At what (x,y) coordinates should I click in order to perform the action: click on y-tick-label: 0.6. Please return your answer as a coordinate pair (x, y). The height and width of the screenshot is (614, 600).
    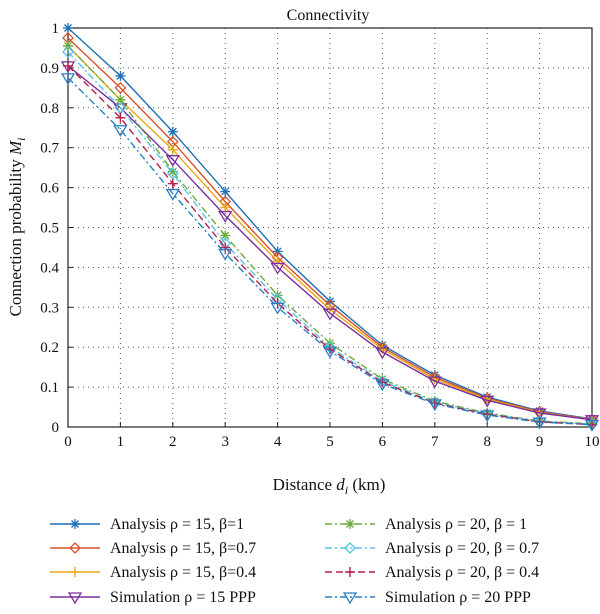
    Looking at the image, I should click on (49, 189).